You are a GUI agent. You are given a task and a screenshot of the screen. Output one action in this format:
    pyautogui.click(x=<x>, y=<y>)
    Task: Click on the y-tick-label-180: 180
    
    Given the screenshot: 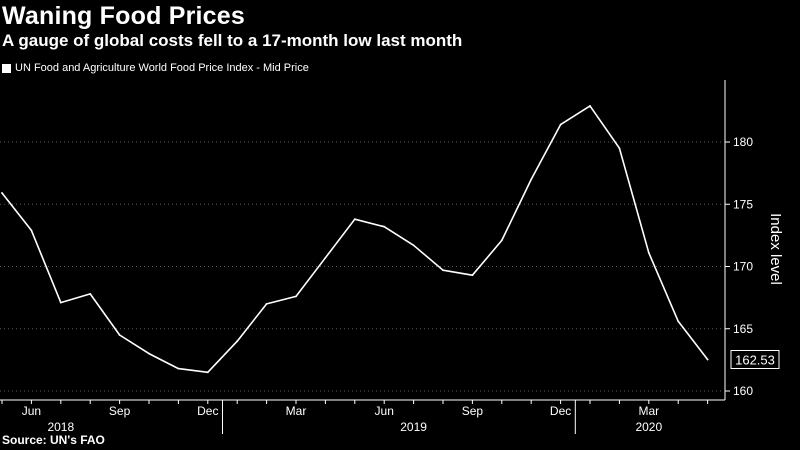 What is the action you would take?
    pyautogui.click(x=743, y=142)
    